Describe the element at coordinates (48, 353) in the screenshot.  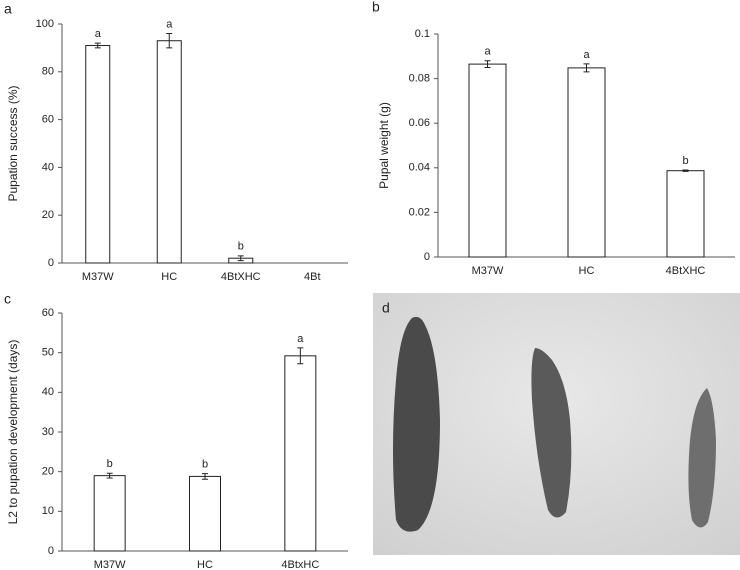
I see `y-tick-label: 50` at that location.